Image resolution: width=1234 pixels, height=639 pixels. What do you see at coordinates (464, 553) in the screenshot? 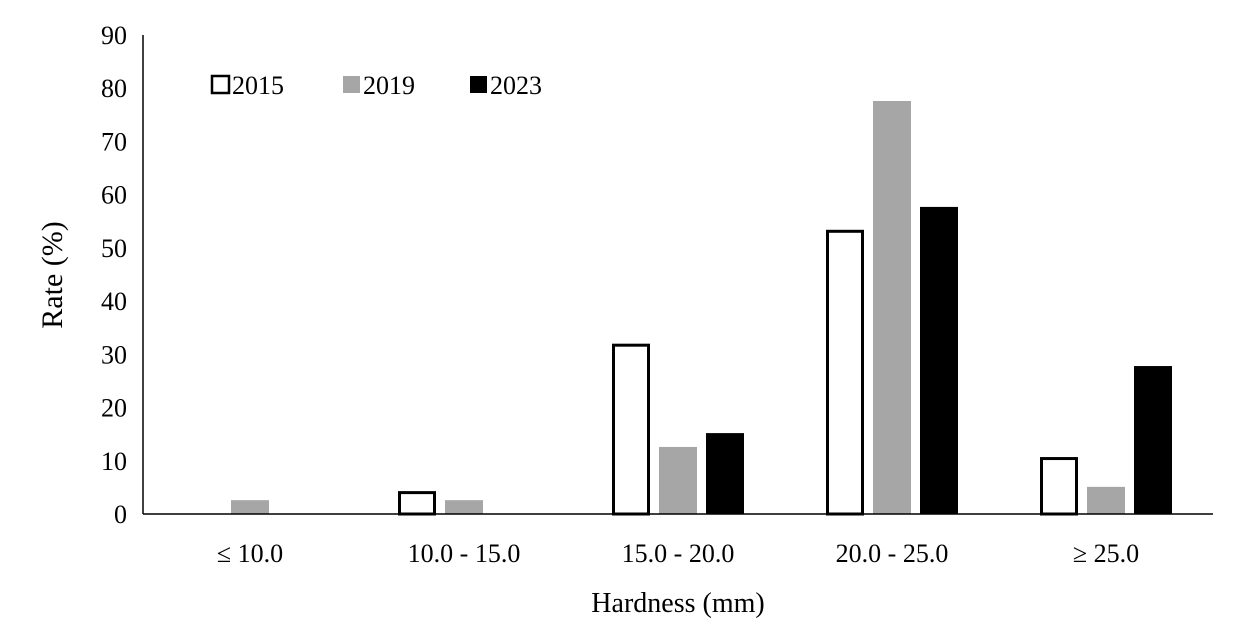
I see `x-tick-label: 10.0 - 15.0` at bounding box center [464, 553].